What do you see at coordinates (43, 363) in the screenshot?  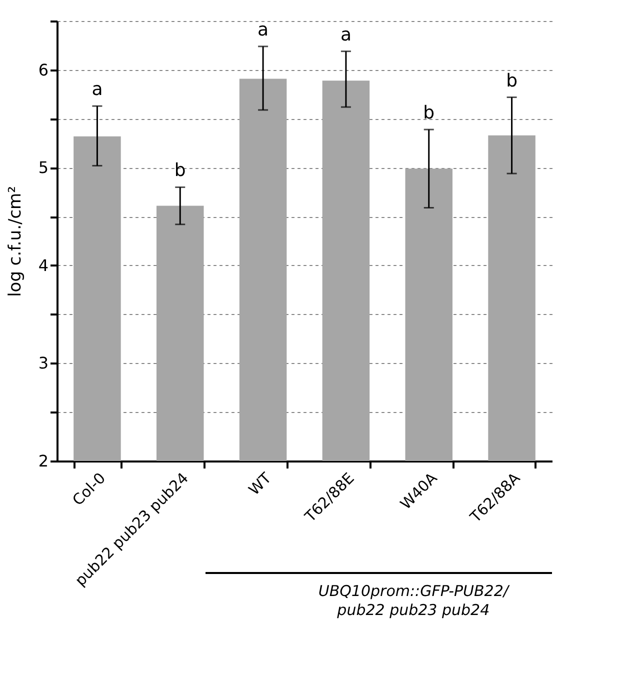 I see `y-tick-label: 3` at bounding box center [43, 363].